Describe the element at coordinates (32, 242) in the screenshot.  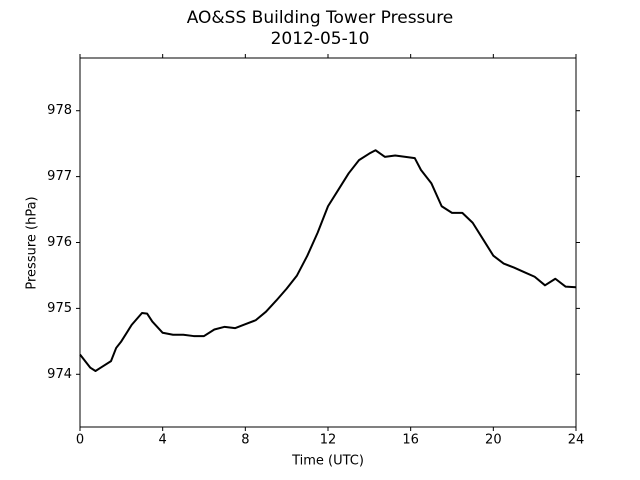
I see `y-axis-label: Pressure (hPa)` at that location.